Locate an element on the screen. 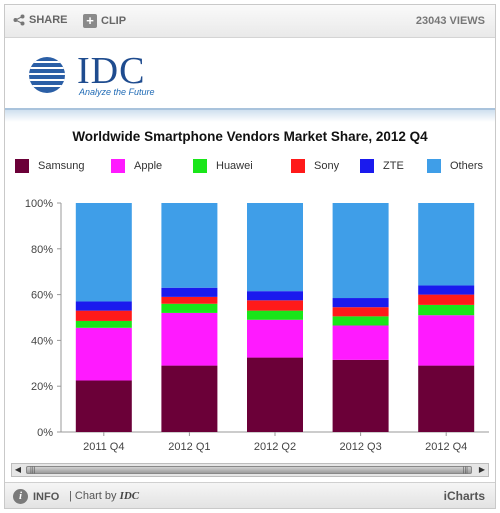  y-tick-label: 20% is located at coordinates (42, 387).